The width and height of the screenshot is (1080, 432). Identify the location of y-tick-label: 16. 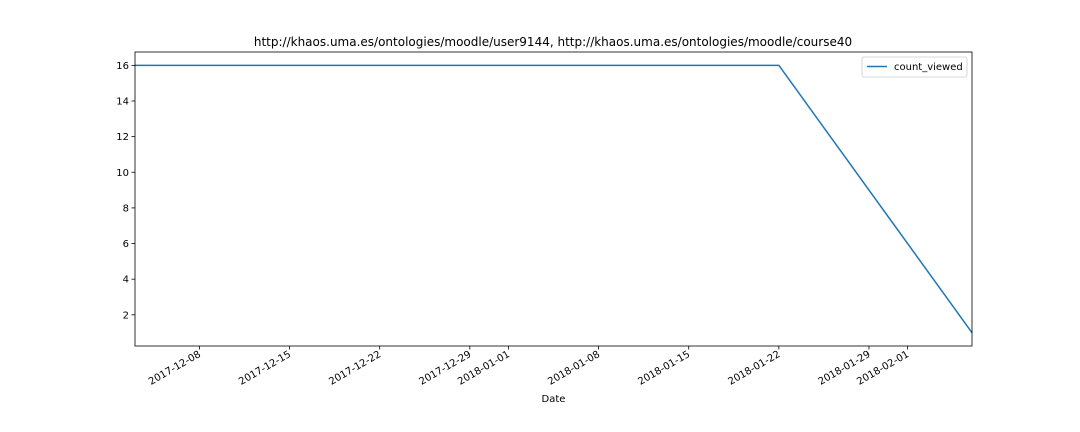
(122, 66).